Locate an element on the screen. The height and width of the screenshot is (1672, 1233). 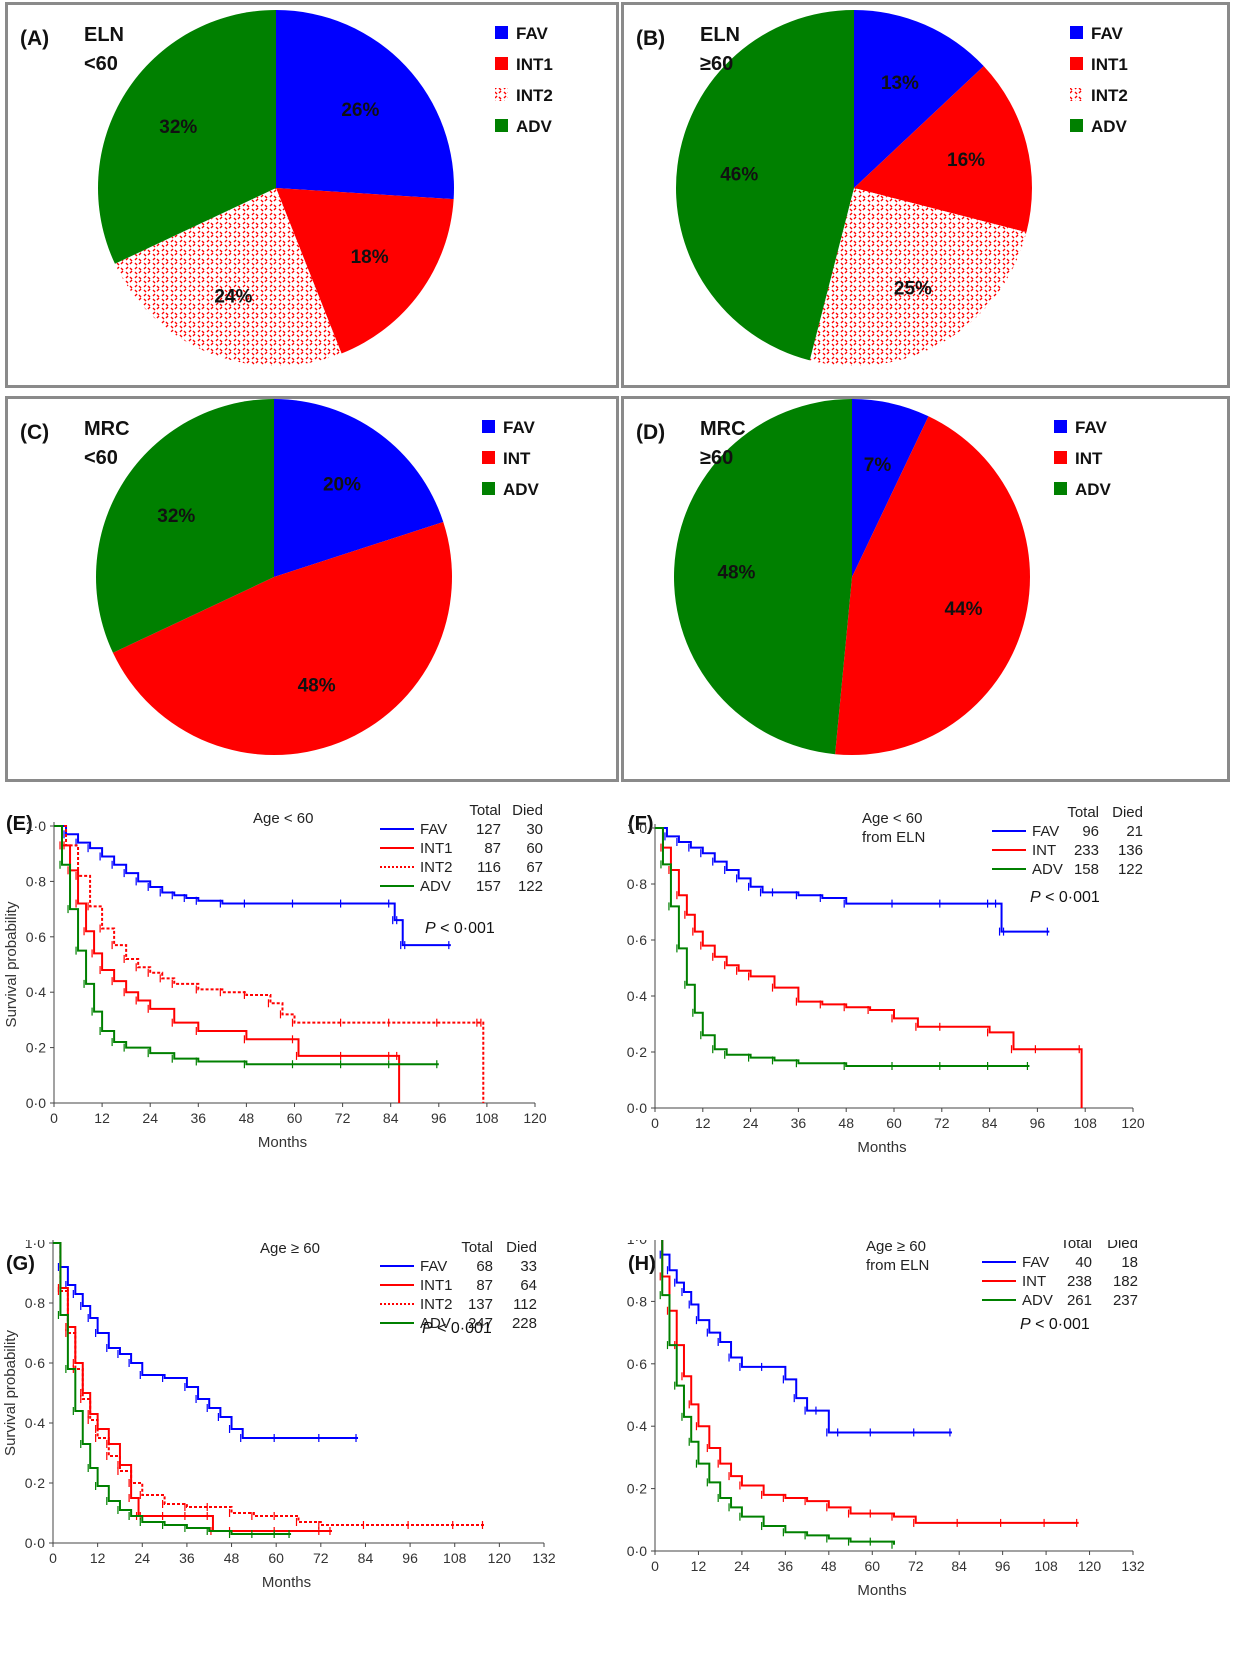
panel-title-line: ELN is located at coordinates (104, 35).